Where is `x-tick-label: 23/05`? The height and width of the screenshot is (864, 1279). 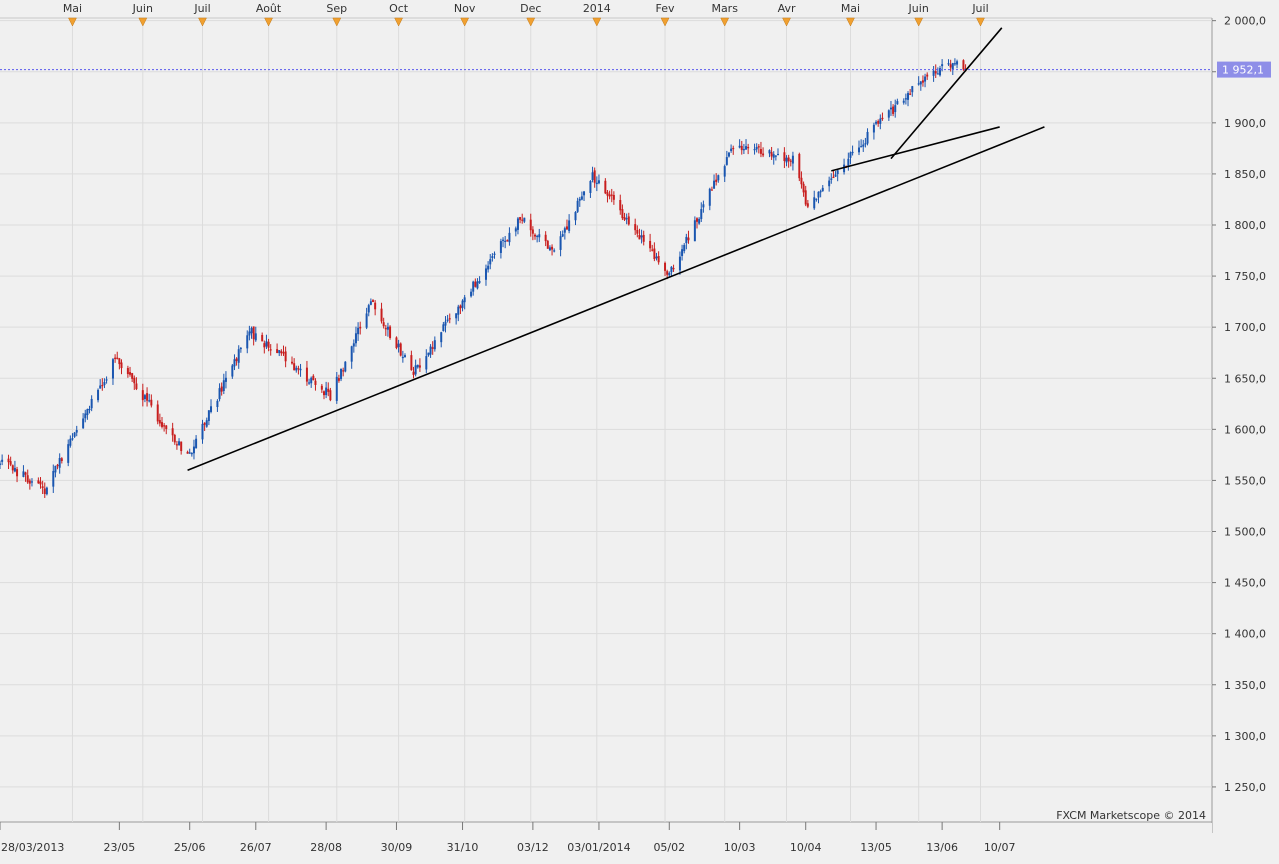 x-tick-label: 23/05 is located at coordinates (120, 847).